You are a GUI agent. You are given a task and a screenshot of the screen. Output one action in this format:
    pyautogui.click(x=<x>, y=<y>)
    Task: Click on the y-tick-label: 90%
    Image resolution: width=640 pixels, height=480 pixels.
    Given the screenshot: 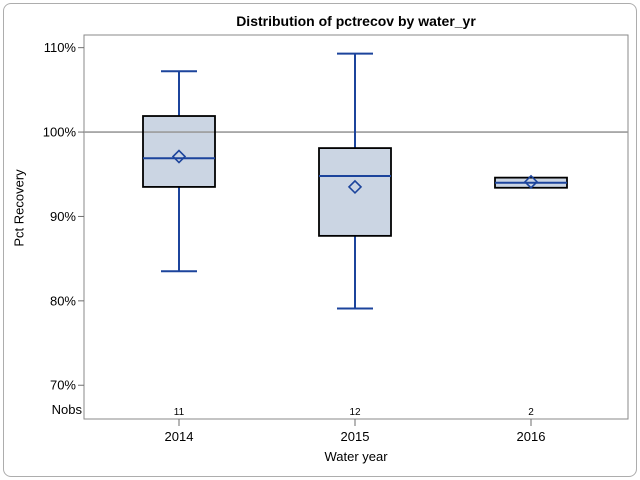 What is the action you would take?
    pyautogui.click(x=63, y=216)
    